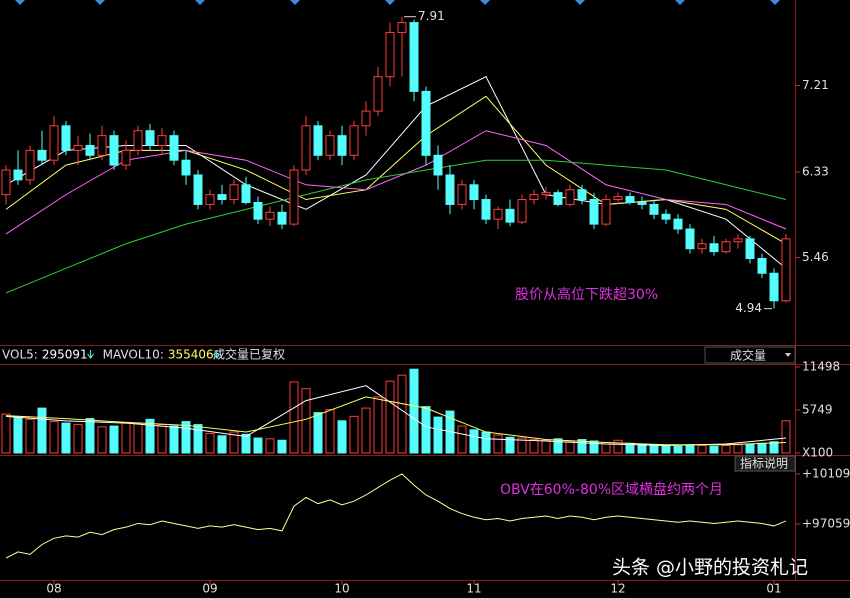 This screenshot has width=850, height=598. What do you see at coordinates (617, 589) in the screenshot?
I see `x-tick-label: 12` at bounding box center [617, 589].